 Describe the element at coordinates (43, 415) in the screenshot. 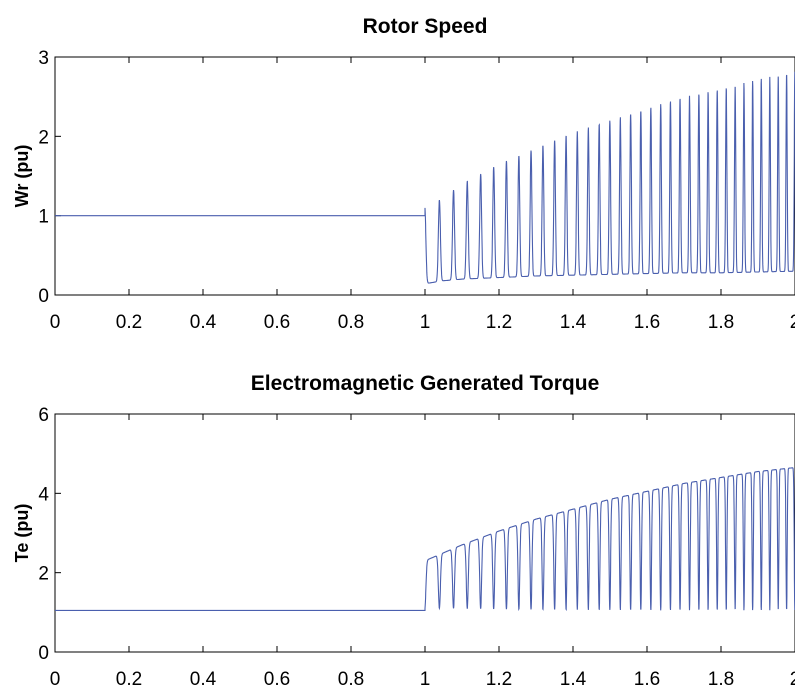

I see `y-tick-label: 6` at that location.